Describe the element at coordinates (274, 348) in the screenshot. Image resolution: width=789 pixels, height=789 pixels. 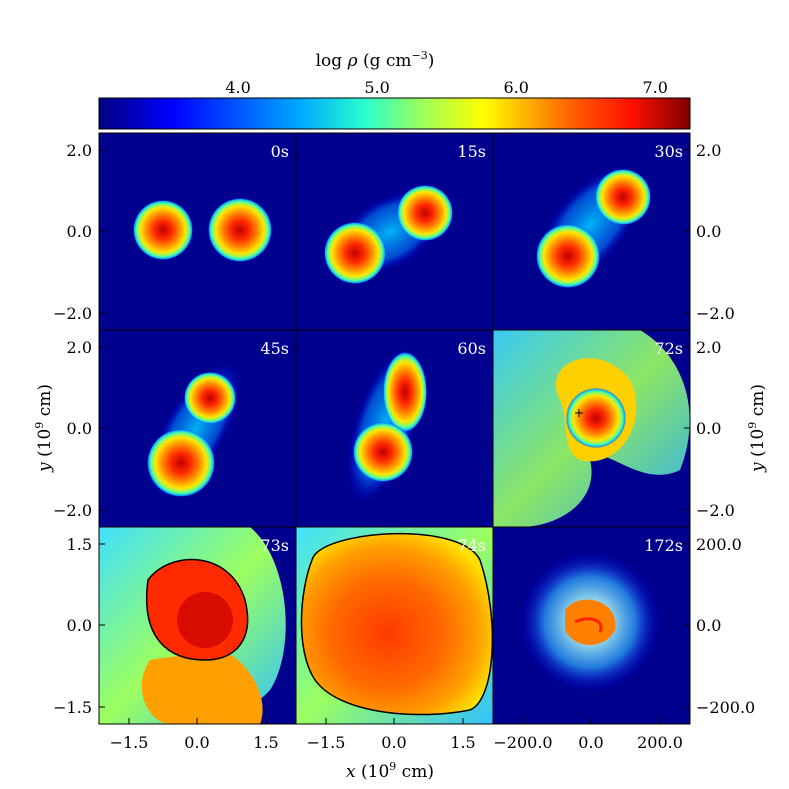
I see `panel-time-label: 45s` at that location.